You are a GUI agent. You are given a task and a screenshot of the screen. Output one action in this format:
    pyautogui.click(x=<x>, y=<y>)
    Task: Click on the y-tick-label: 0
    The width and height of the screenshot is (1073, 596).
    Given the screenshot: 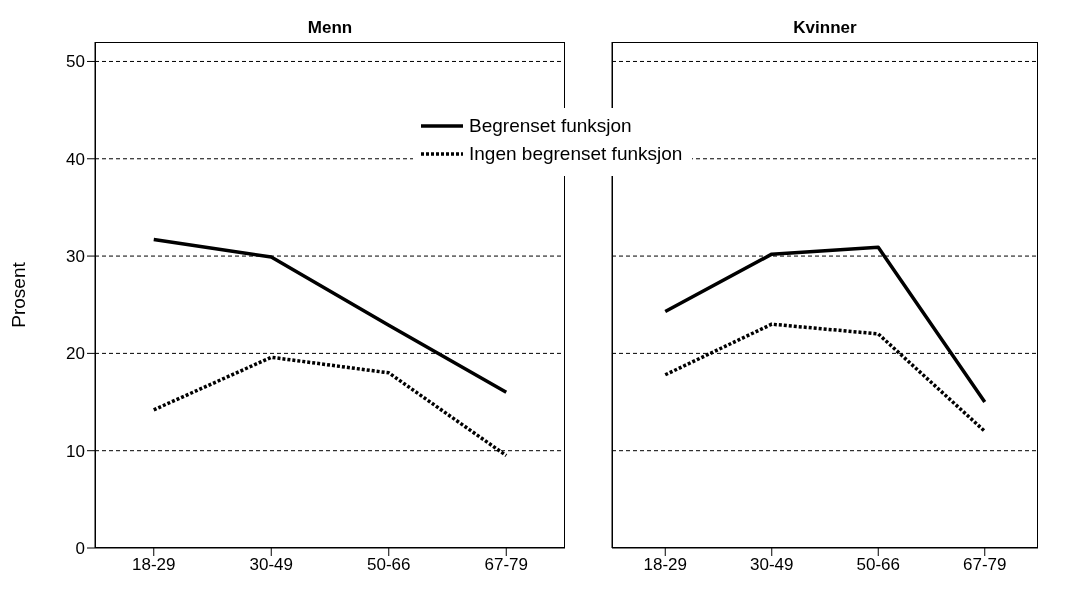 What is the action you would take?
    pyautogui.click(x=80, y=549)
    